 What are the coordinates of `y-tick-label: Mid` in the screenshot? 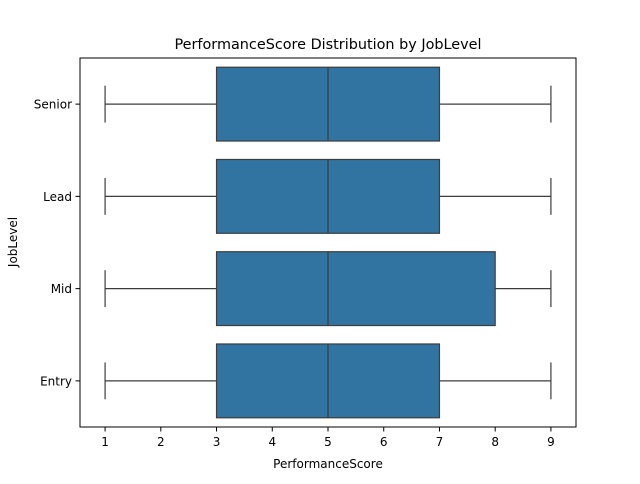 It's located at (61, 289).